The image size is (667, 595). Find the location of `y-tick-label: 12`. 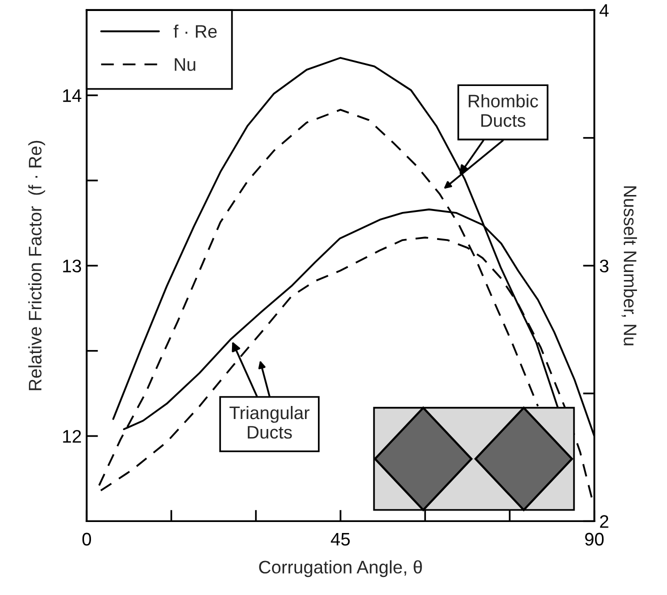

y-tick-label: 12 is located at coordinates (72, 436).